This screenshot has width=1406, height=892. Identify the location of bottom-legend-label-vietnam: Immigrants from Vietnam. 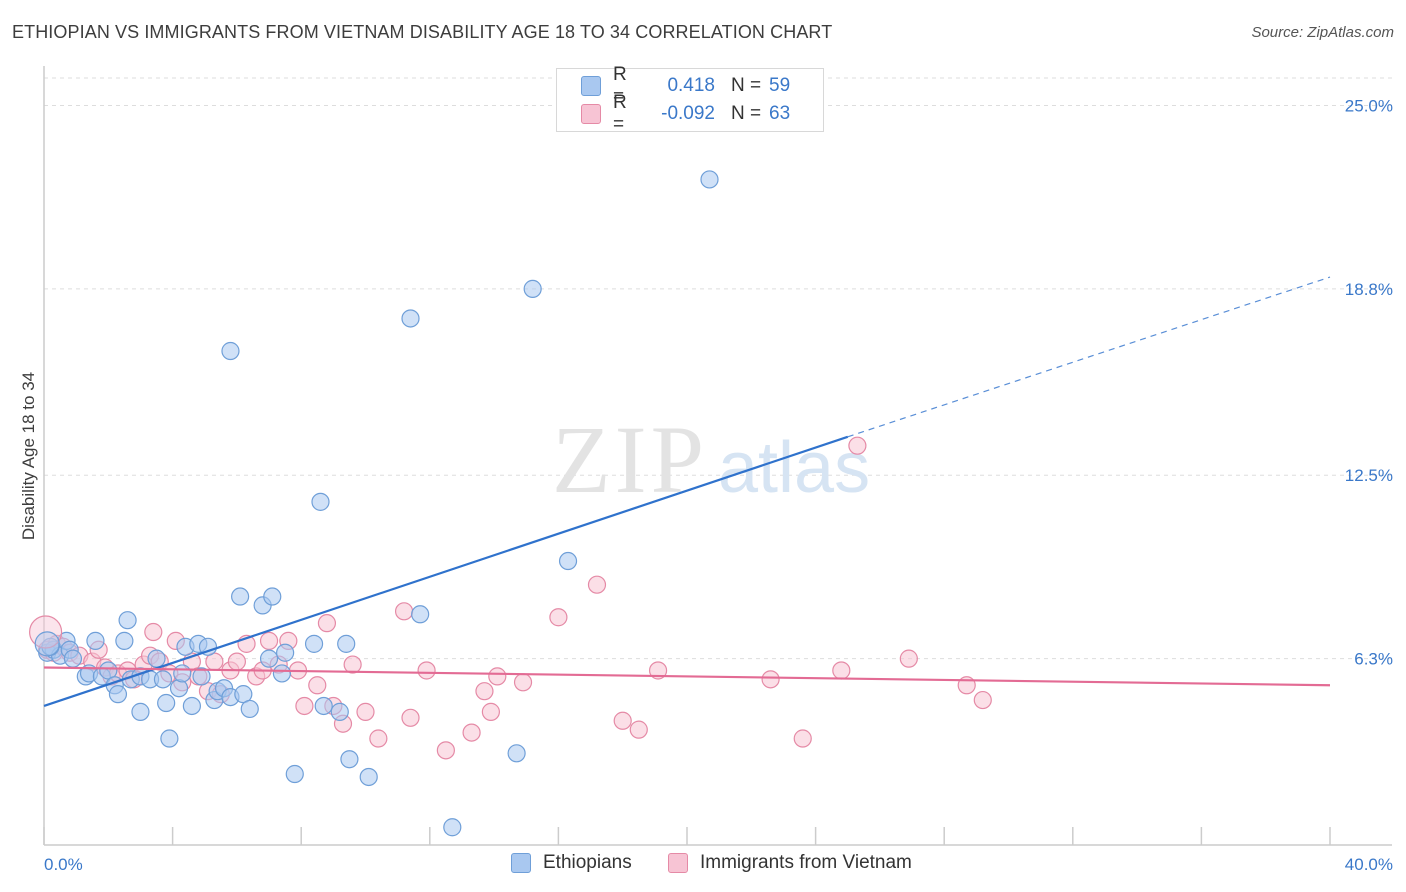
(806, 862).